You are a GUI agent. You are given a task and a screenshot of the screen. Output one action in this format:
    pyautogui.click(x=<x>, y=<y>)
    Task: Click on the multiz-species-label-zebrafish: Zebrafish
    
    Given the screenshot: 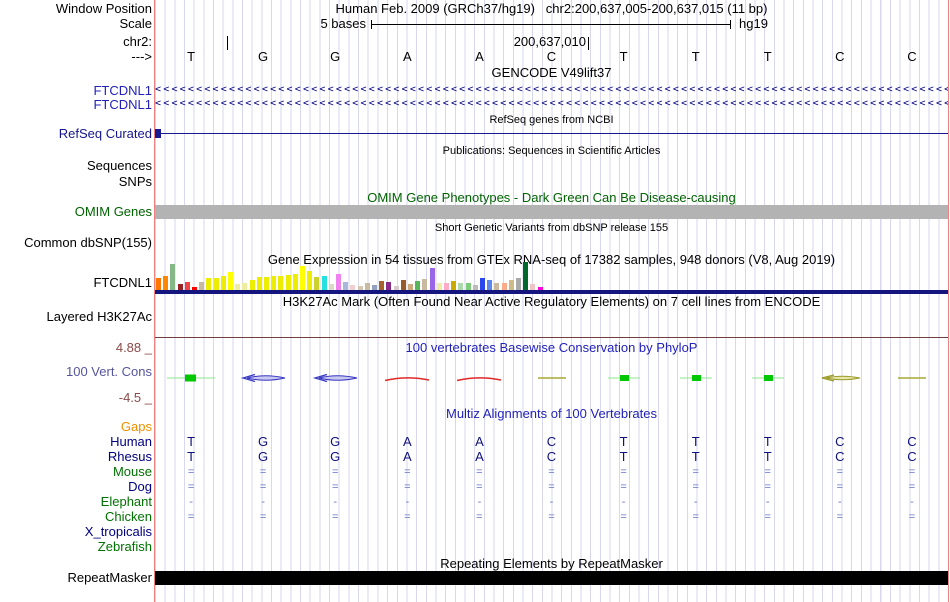 What is the action you would take?
    pyautogui.click(x=124, y=546)
    